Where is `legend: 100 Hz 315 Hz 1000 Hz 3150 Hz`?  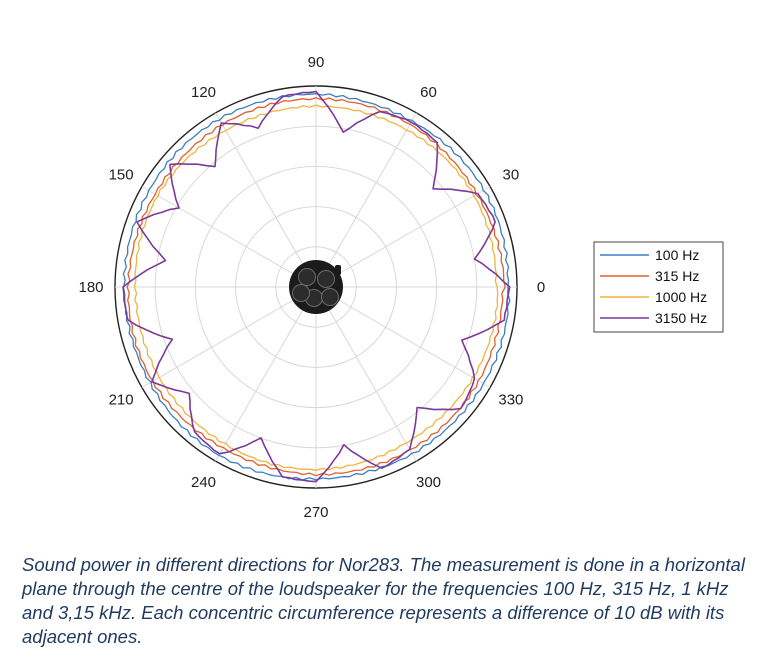
legend: 100 Hz 315 Hz 1000 Hz 3150 Hz is located at coordinates (658, 287).